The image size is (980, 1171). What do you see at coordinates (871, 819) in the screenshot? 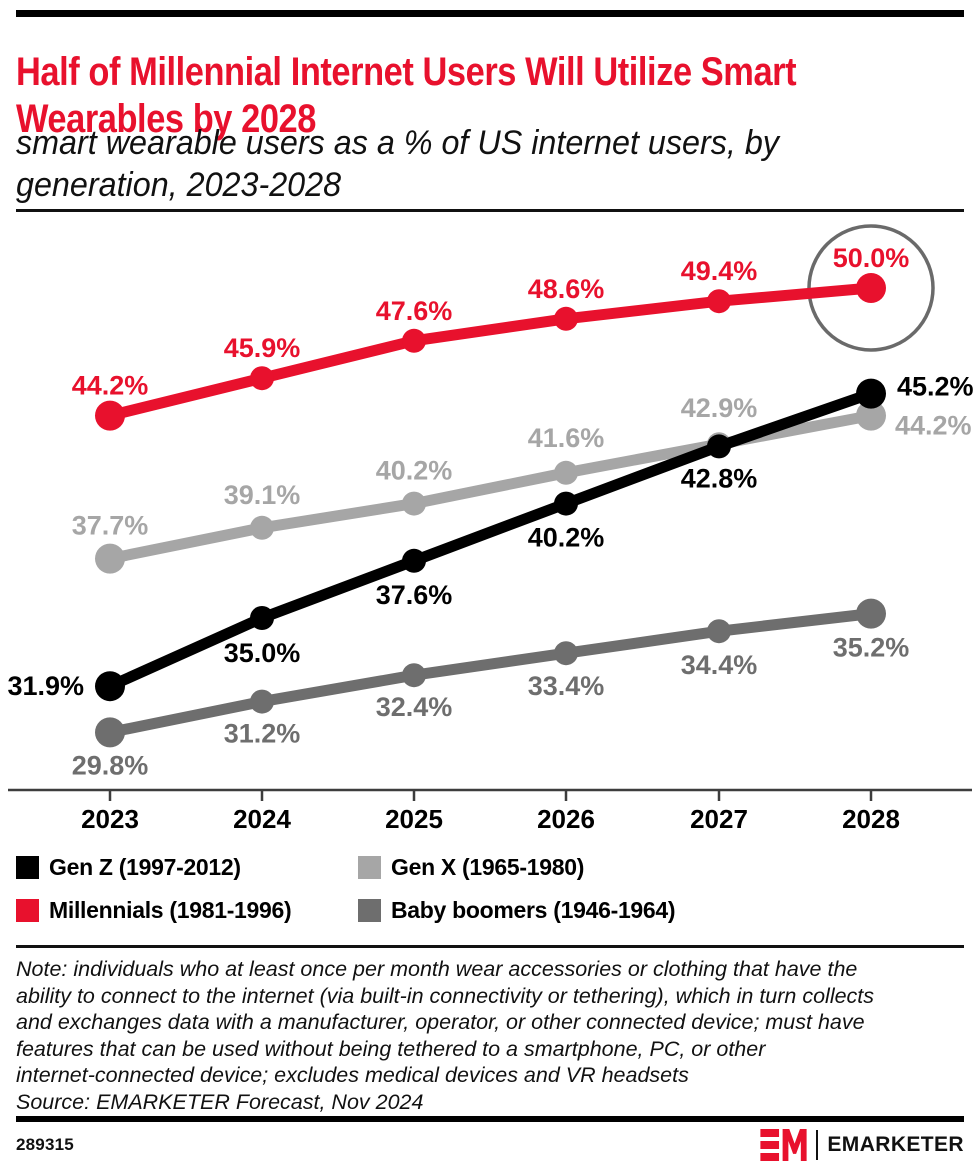
I see `x-label-2028: 2028` at bounding box center [871, 819].